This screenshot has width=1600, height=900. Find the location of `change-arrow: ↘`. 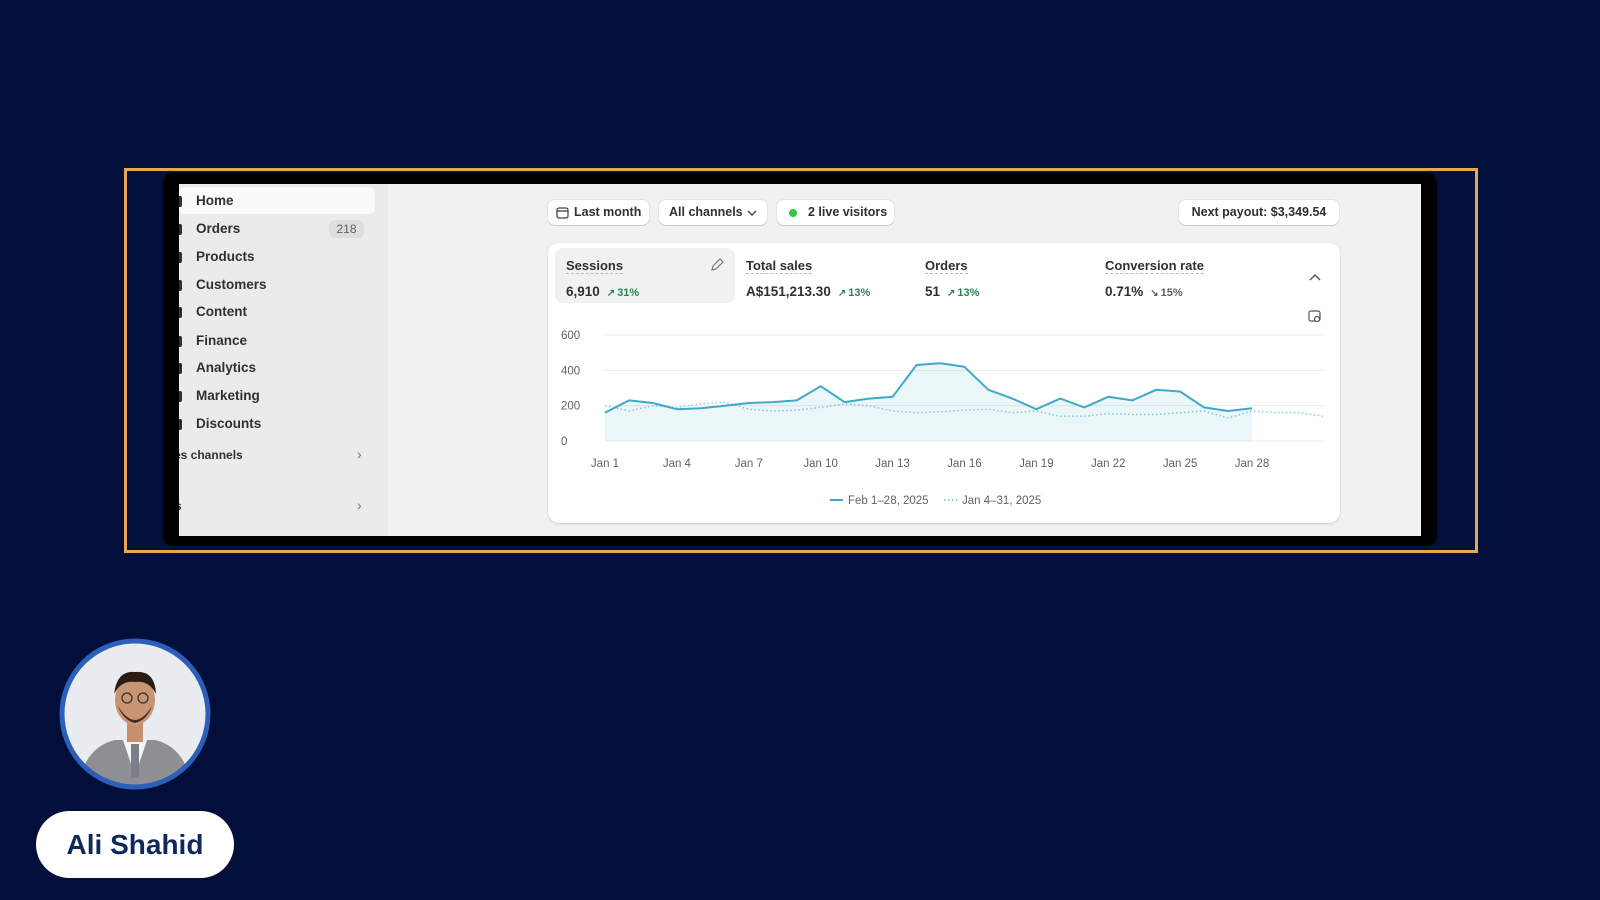

change-arrow: ↘ is located at coordinates (1154, 293).